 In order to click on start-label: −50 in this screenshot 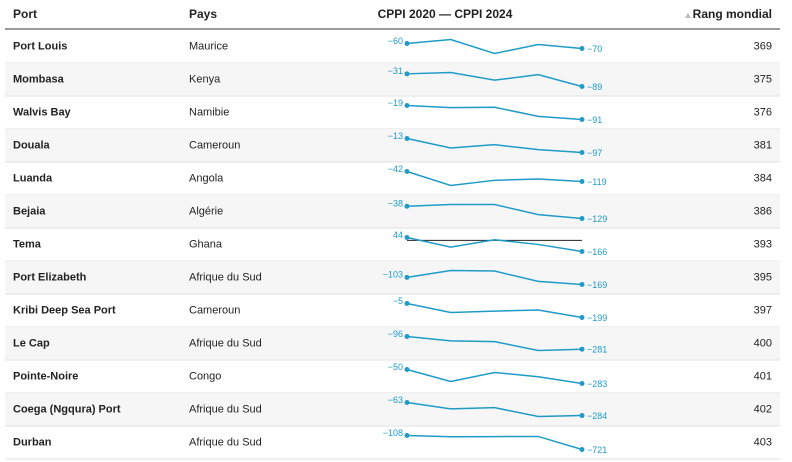, I will do `click(395, 367)`.